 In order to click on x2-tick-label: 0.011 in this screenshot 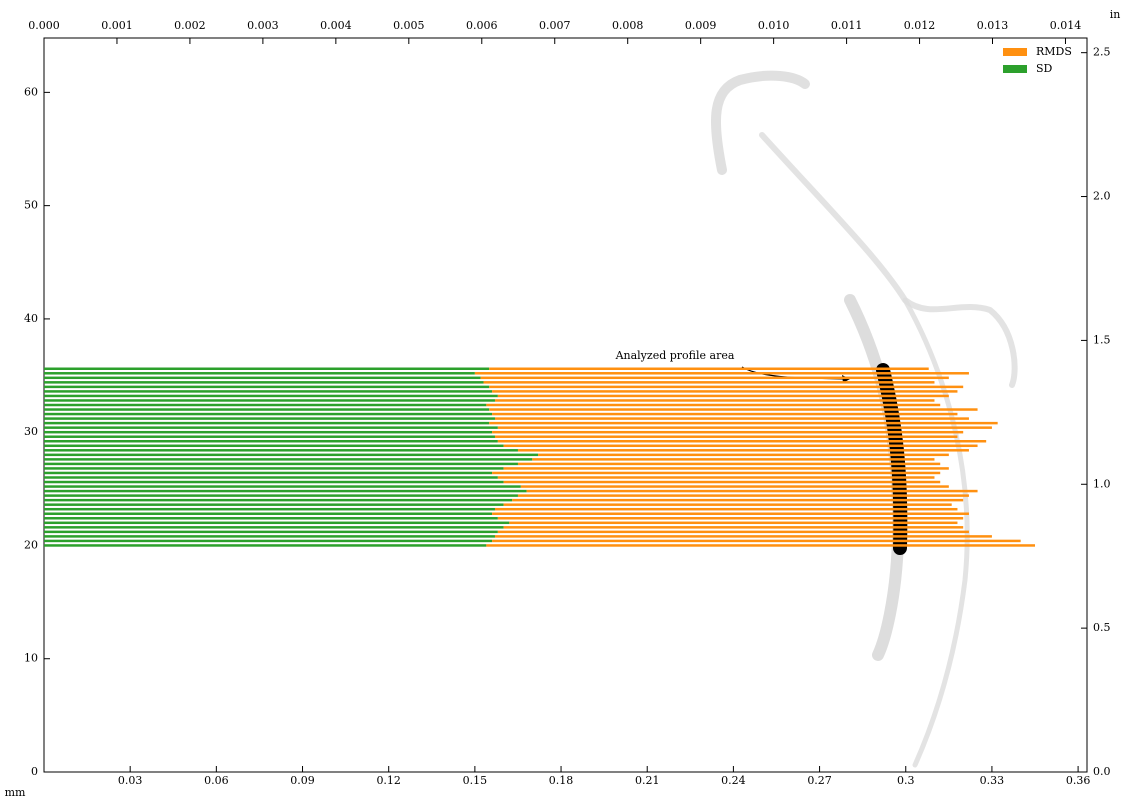, I will do `click(847, 25)`.